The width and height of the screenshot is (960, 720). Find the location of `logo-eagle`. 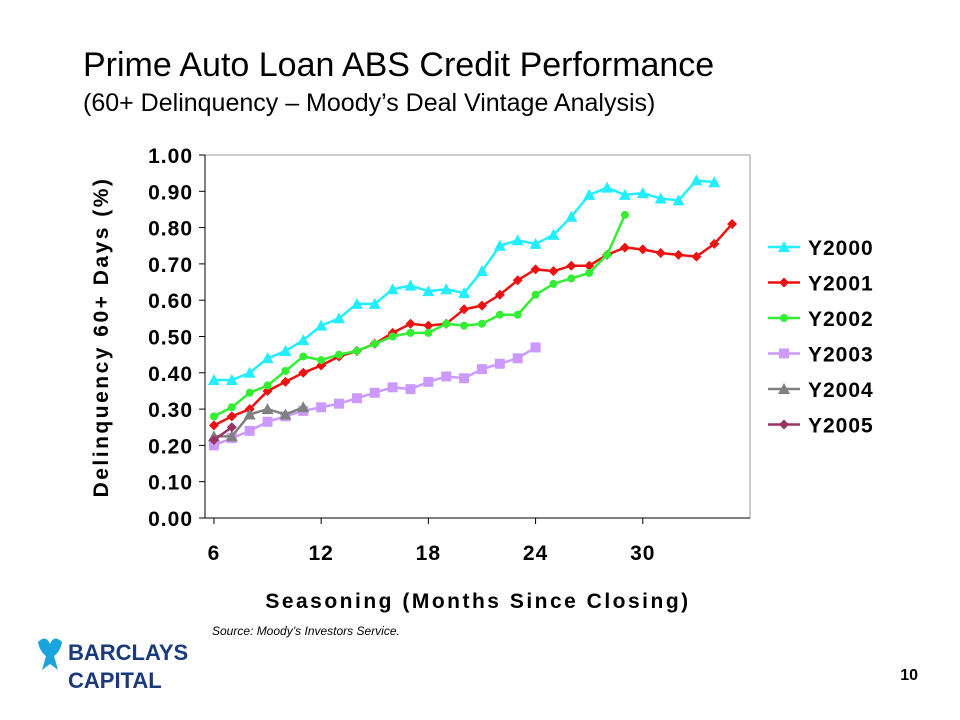

logo-eagle is located at coordinates (50, 654).